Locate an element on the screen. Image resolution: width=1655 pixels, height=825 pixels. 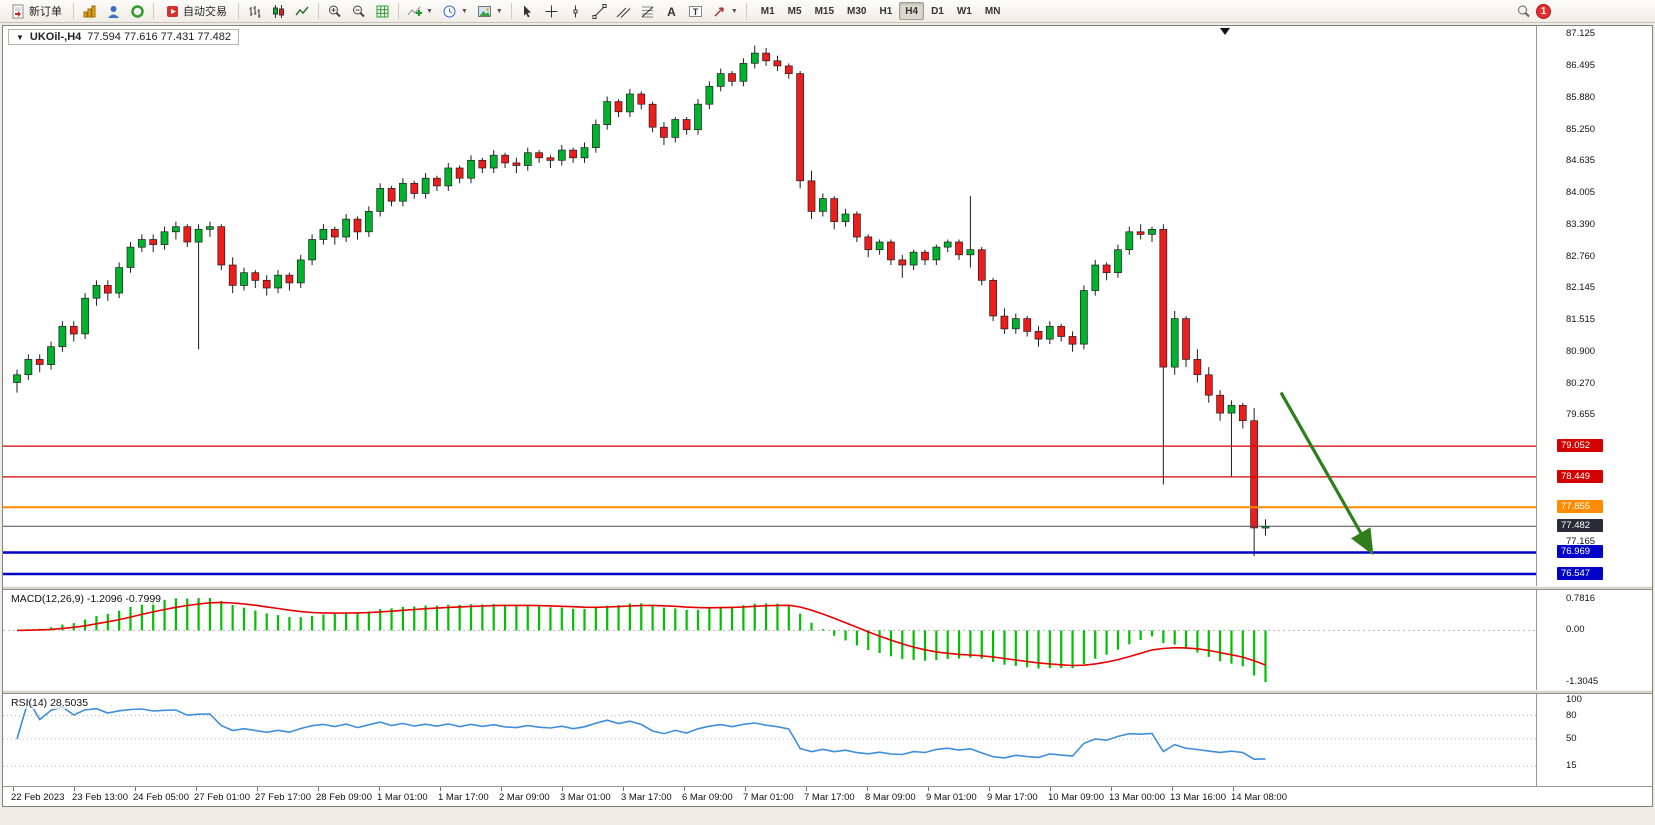
text-tool-button: A is located at coordinates (671, 11).